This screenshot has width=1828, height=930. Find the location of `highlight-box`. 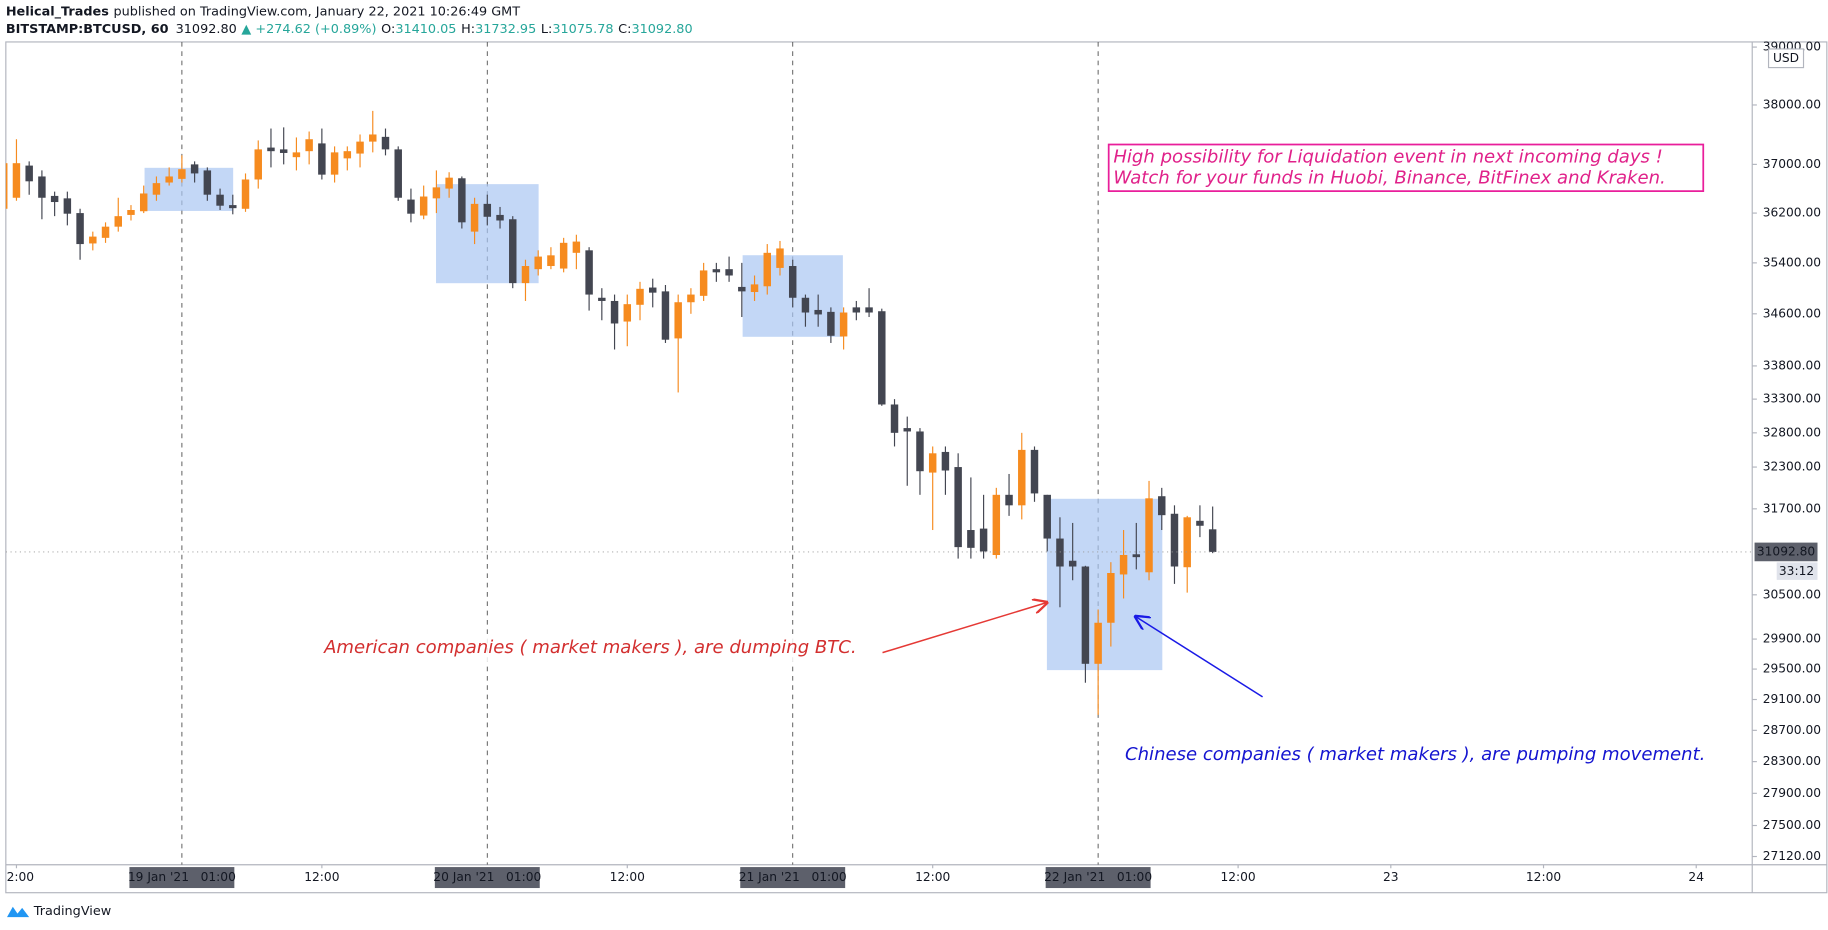

highlight-box is located at coordinates (1104, 584).